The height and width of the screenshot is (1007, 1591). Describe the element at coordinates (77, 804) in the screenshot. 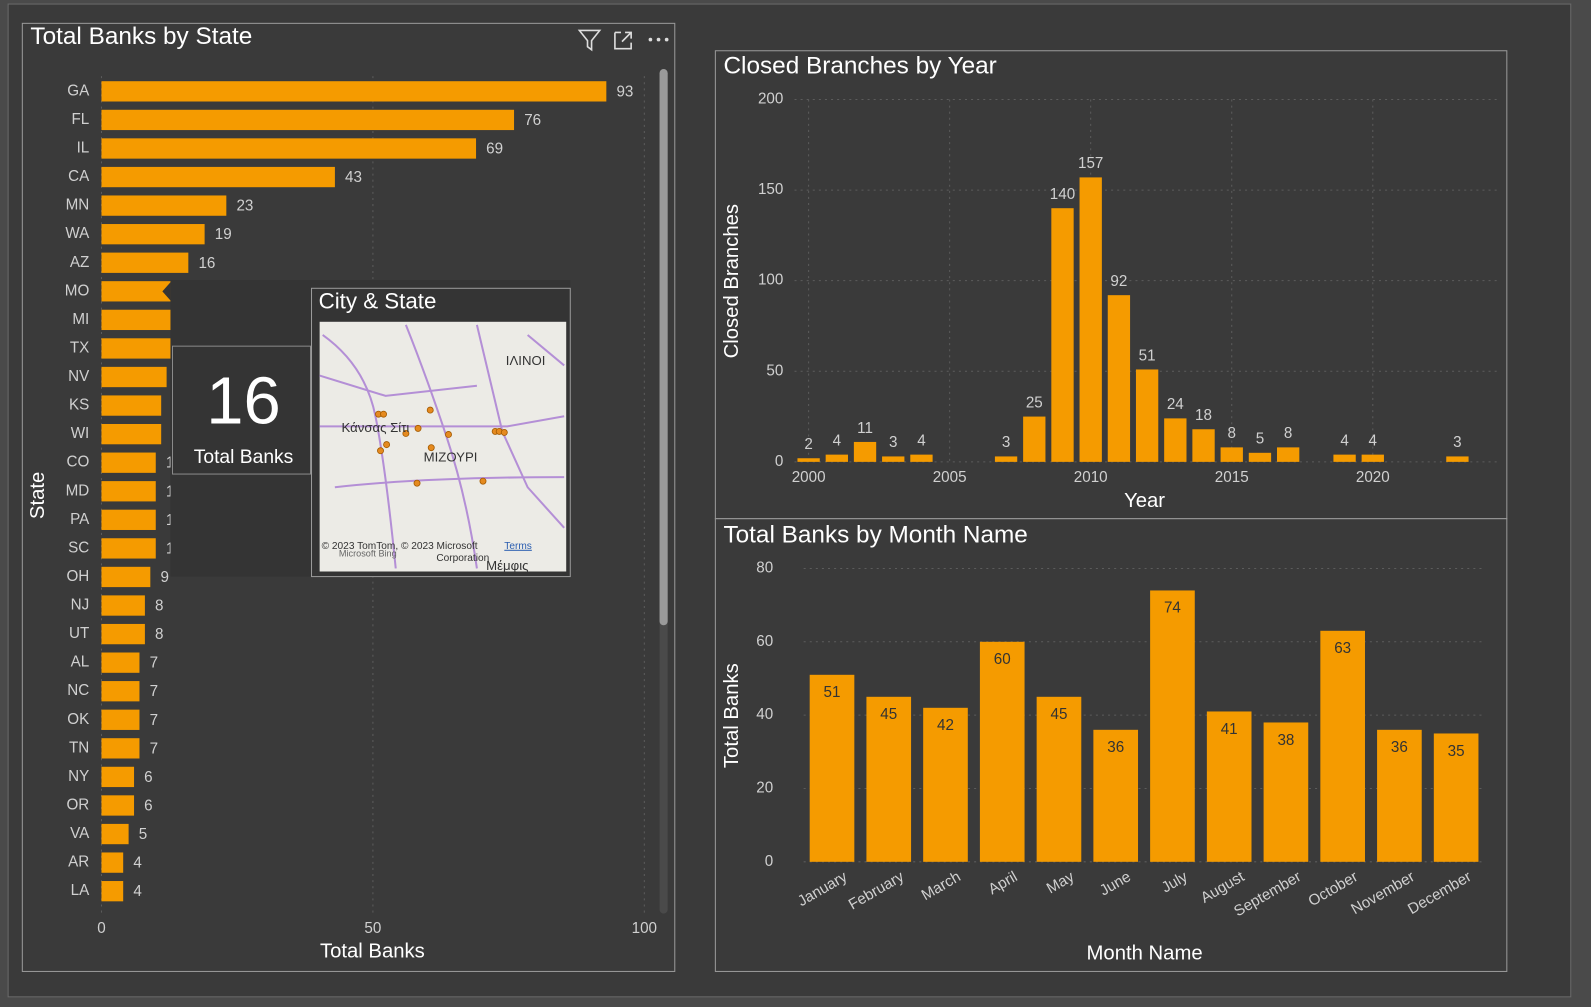

I see `y-tick-label: OR` at that location.